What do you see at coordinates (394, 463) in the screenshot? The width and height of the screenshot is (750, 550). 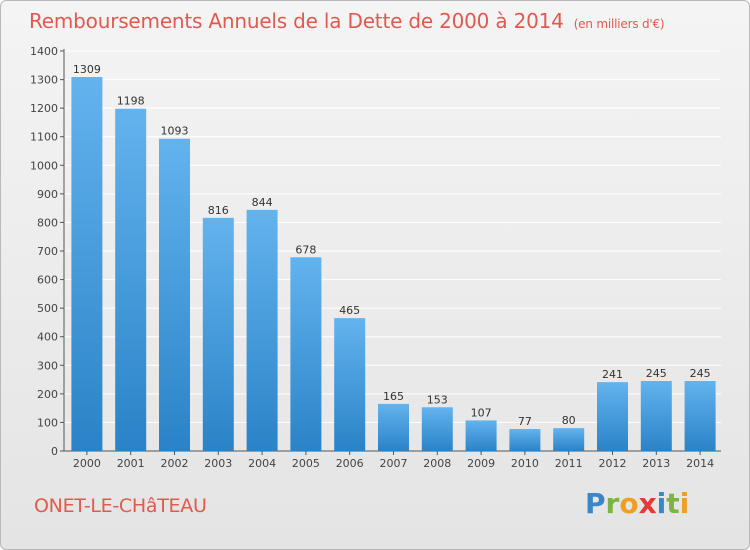 I see `x-tick-label: 2007` at bounding box center [394, 463].